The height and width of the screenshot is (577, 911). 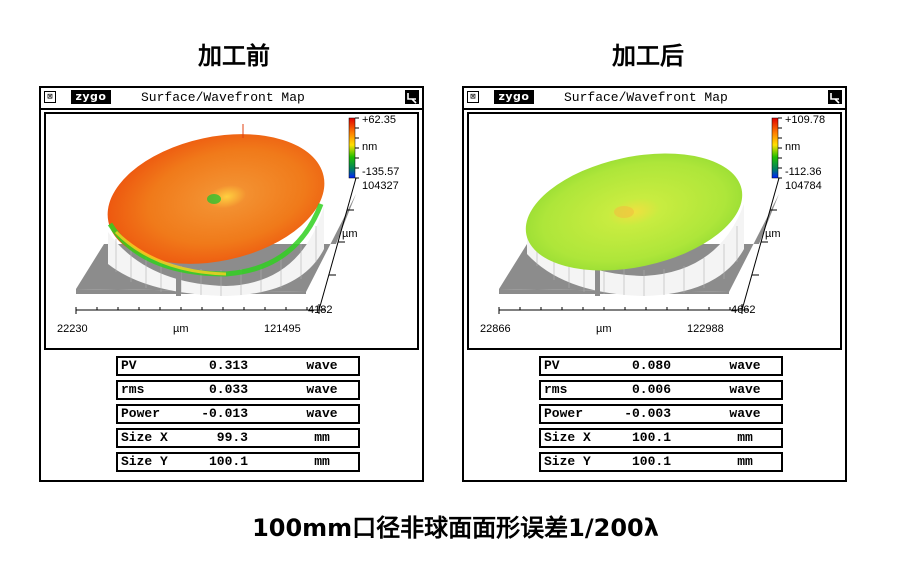 I want to click on colorbar-extra: 104784, so click(x=803, y=186).